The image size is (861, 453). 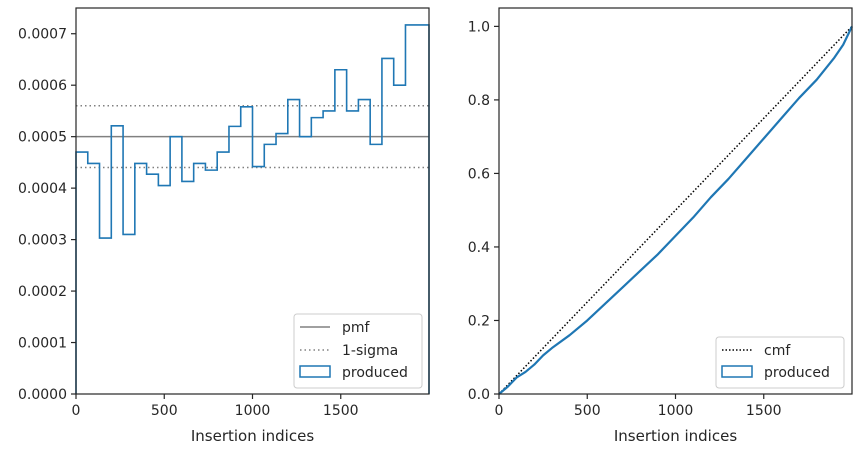 What do you see at coordinates (479, 27) in the screenshot?
I see `y-tick-label: 1.0` at bounding box center [479, 27].